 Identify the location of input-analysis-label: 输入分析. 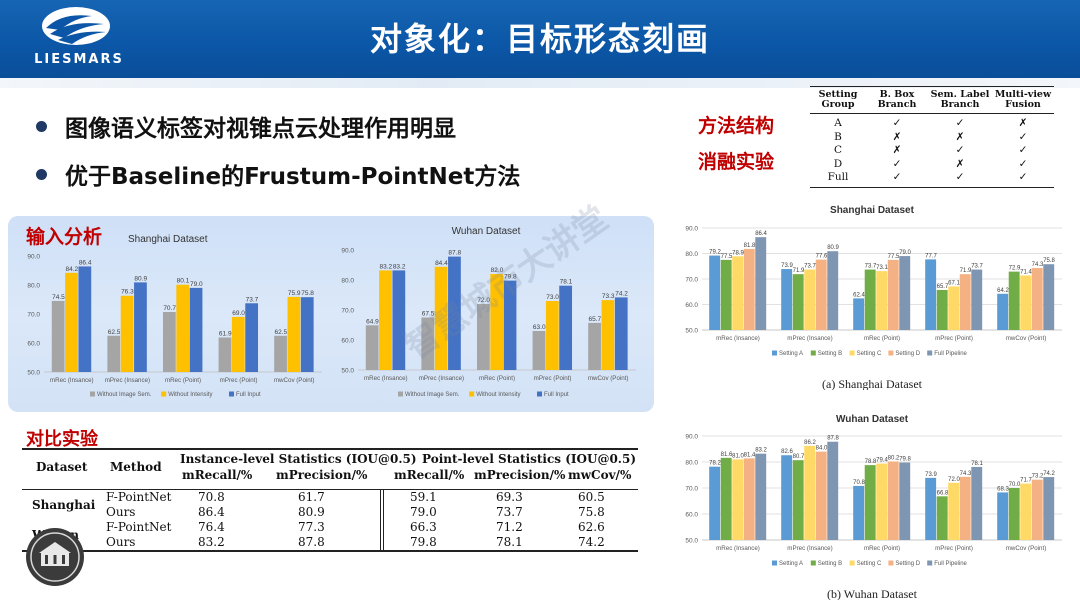
(64, 237).